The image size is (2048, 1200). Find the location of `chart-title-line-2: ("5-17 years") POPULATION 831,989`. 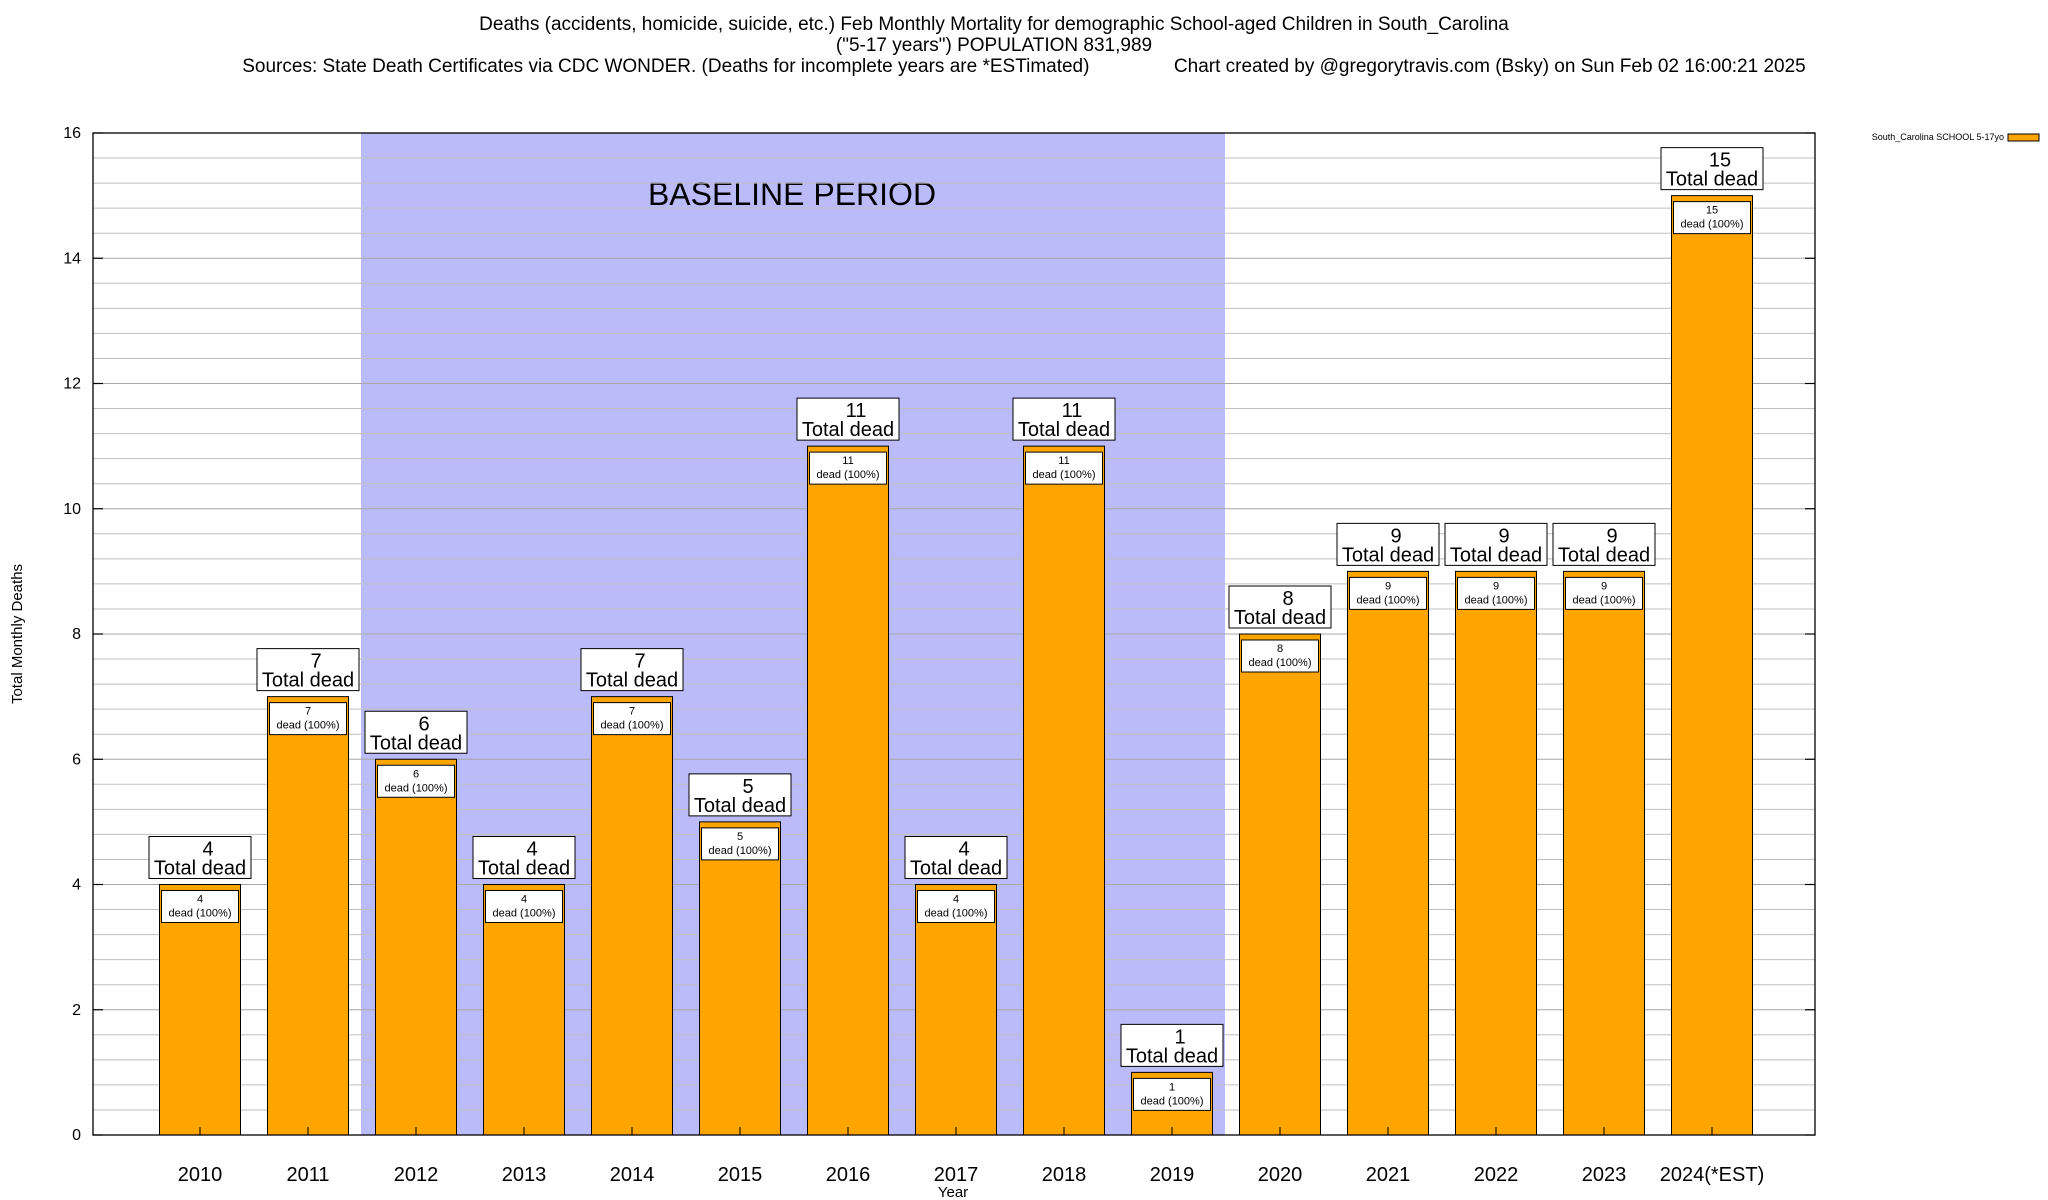

chart-title-line-2: ("5-17 years") POPULATION 831,989 is located at coordinates (994, 45).